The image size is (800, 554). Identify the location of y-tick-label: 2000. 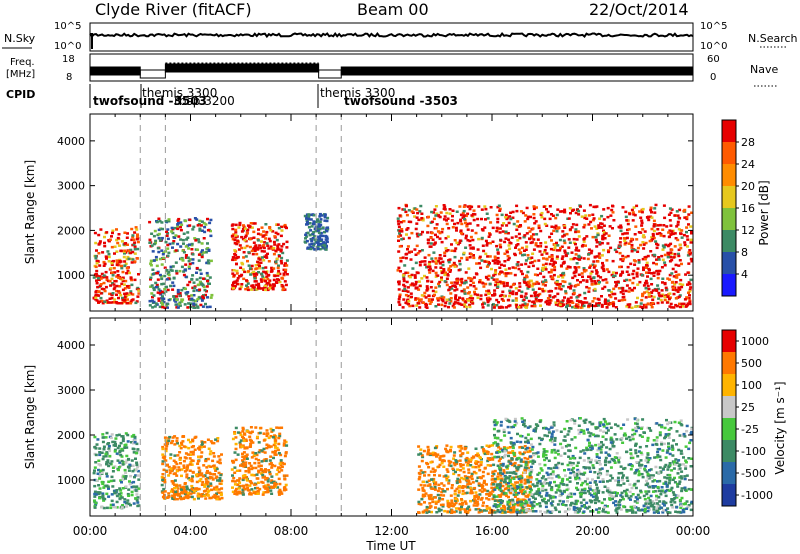
(71, 230).